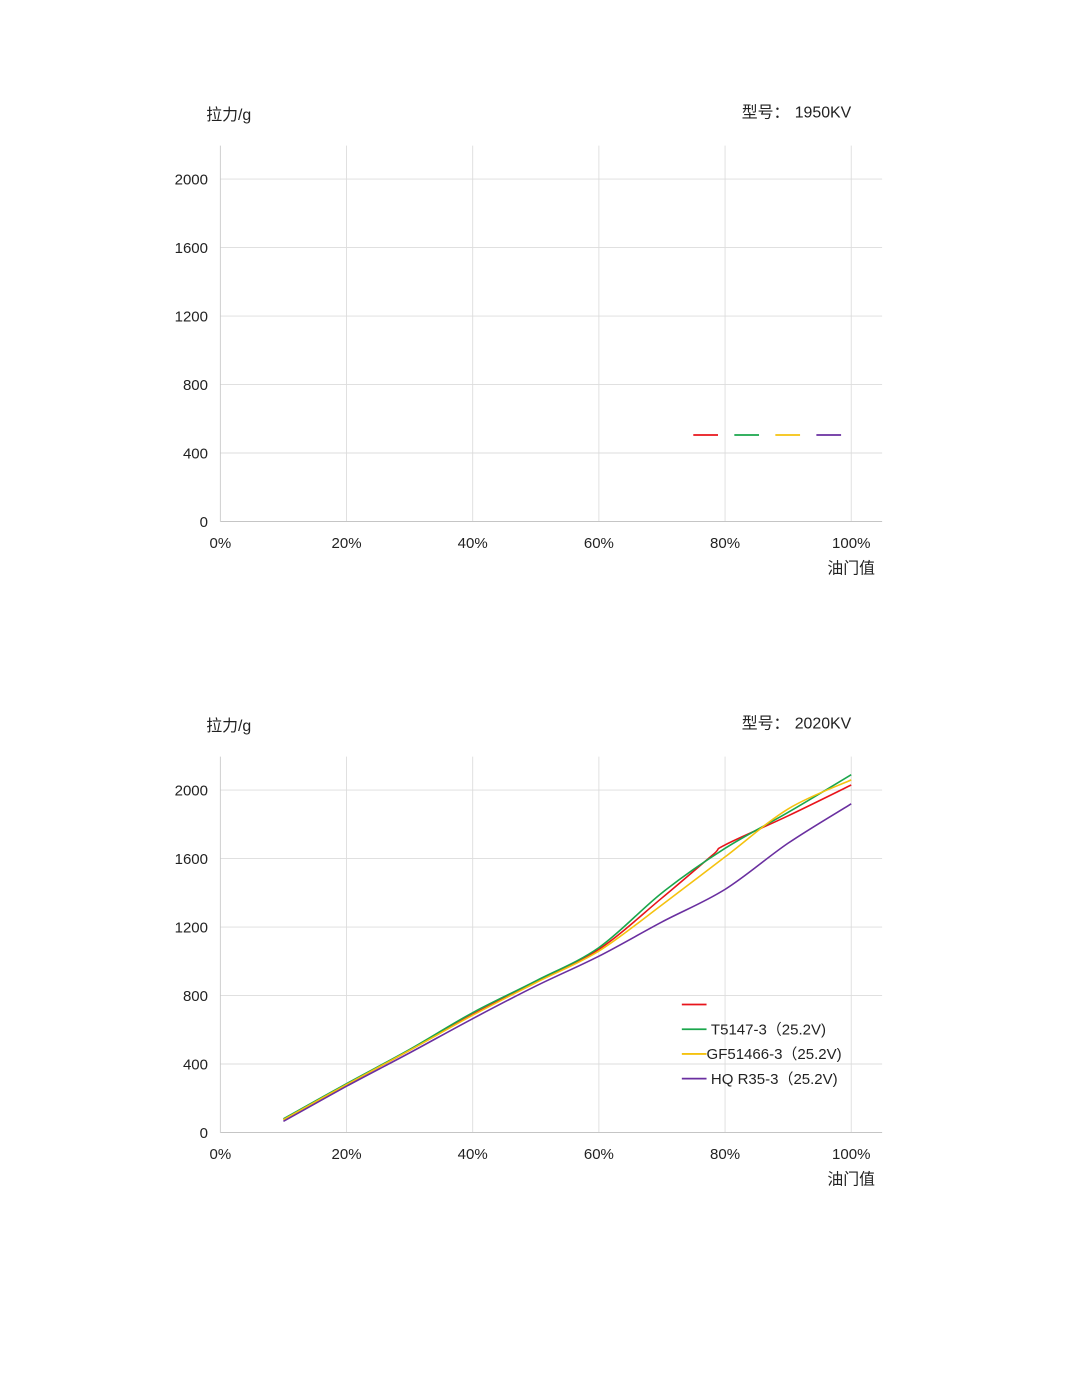 Image resolution: width=1076 pixels, height=1387 pixels. Describe the element at coordinates (823, 723) in the screenshot. I see `model-value: 2020KV` at that location.